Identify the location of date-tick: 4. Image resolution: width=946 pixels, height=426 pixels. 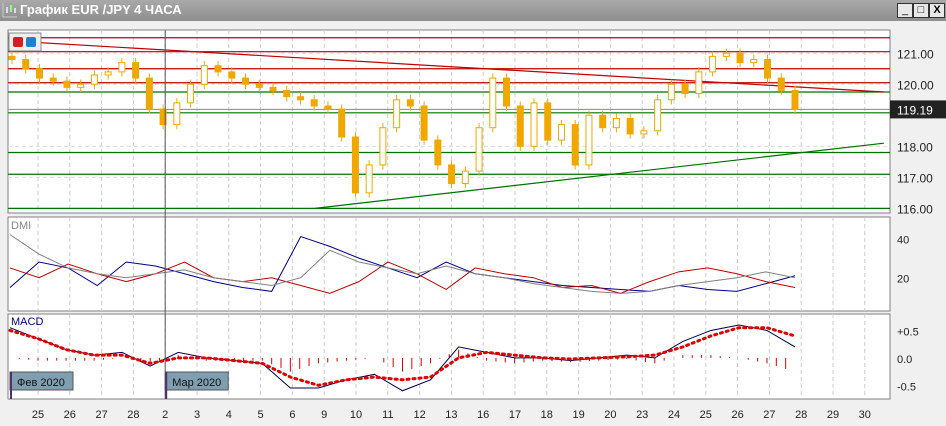
(229, 415).